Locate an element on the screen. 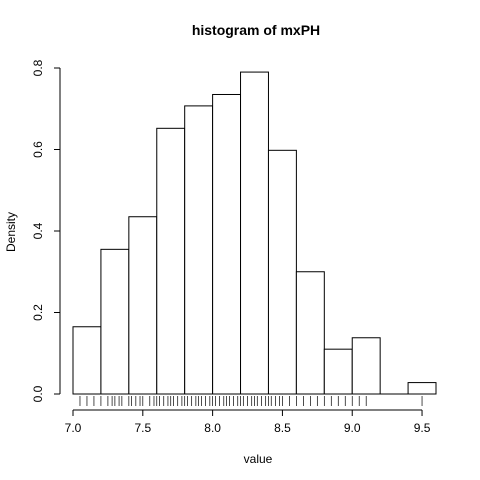 The height and width of the screenshot is (480, 480). y-axis-label: Density is located at coordinates (11, 232).